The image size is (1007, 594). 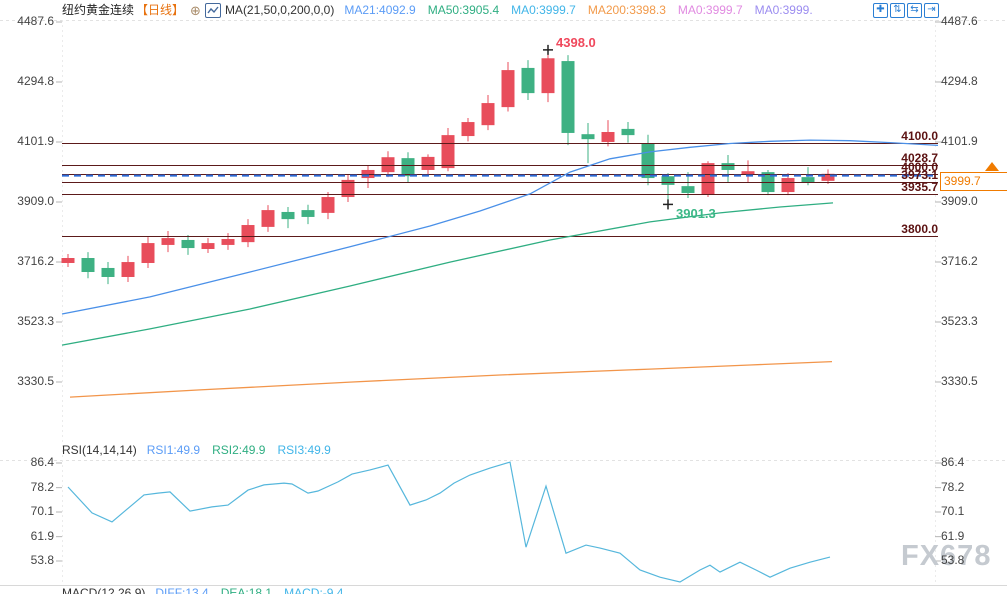 I want to click on pan-icon: ✚, so click(x=880, y=10).